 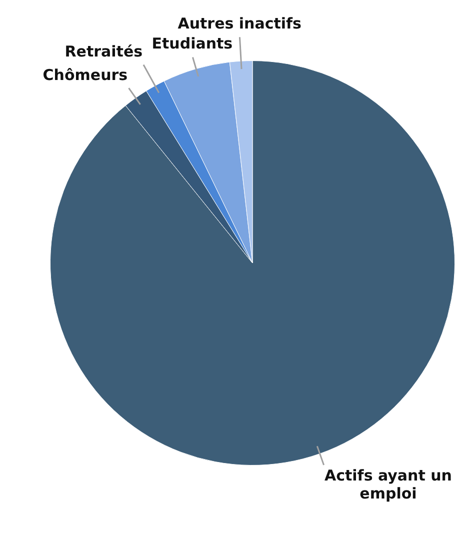 What do you see at coordinates (388, 484) in the screenshot?
I see `slice-label: Actifs ayant un emploi` at bounding box center [388, 484].